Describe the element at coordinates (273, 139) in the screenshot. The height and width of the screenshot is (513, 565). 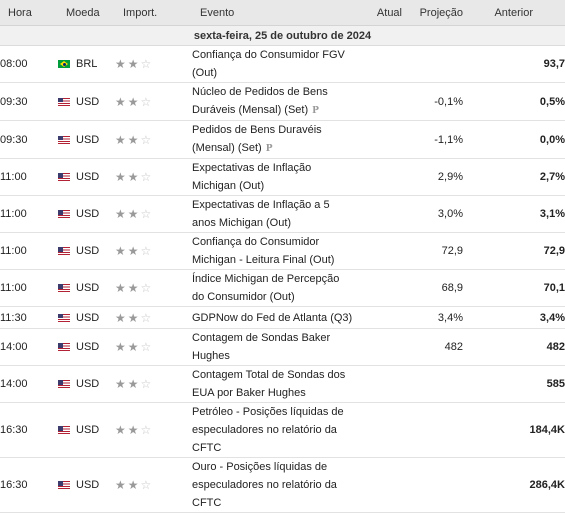
I see `event-name: Pedidos de Bens Duravéis (Mensal) (Set) P` at that location.